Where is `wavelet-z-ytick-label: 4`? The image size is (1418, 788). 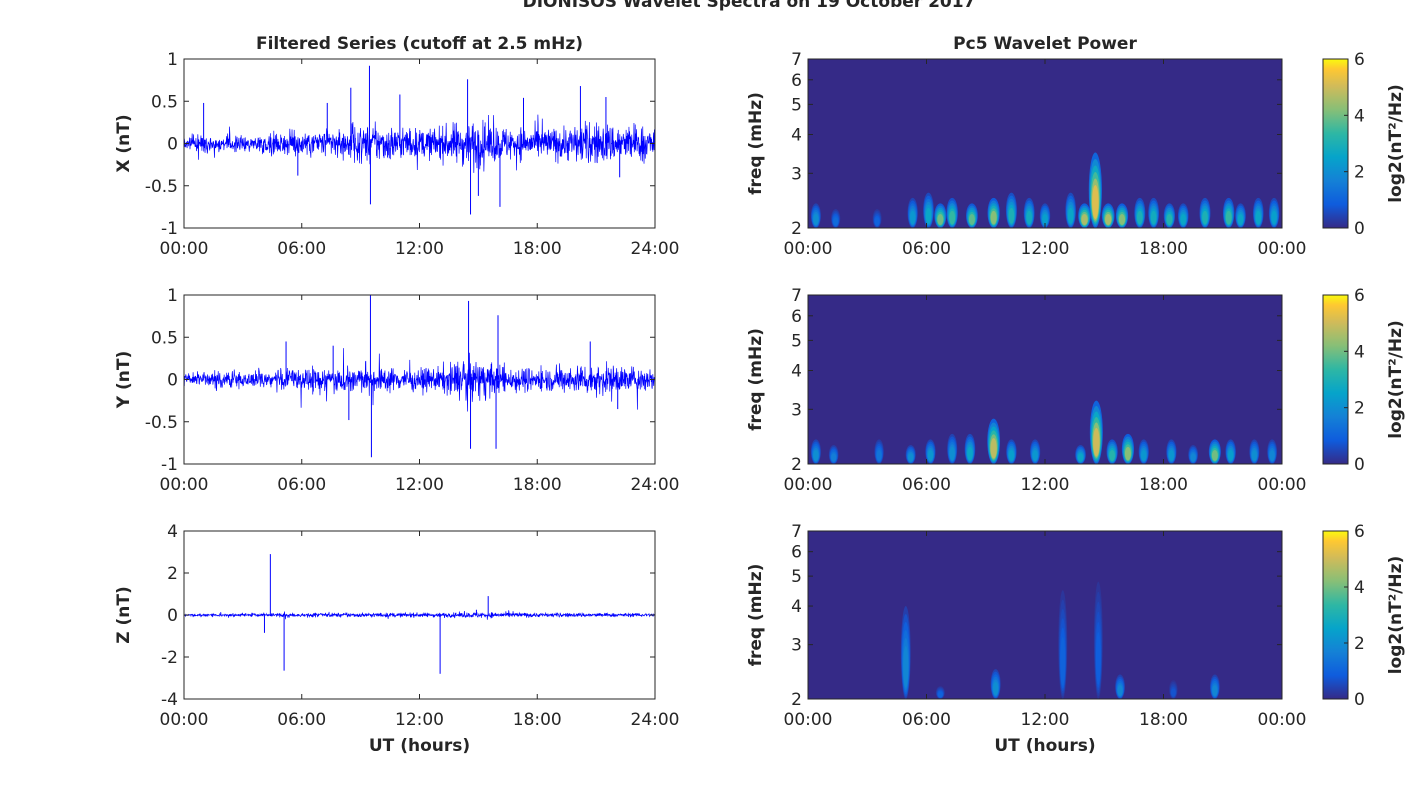
wavelet-z-ytick-label: 4 is located at coordinates (796, 607).